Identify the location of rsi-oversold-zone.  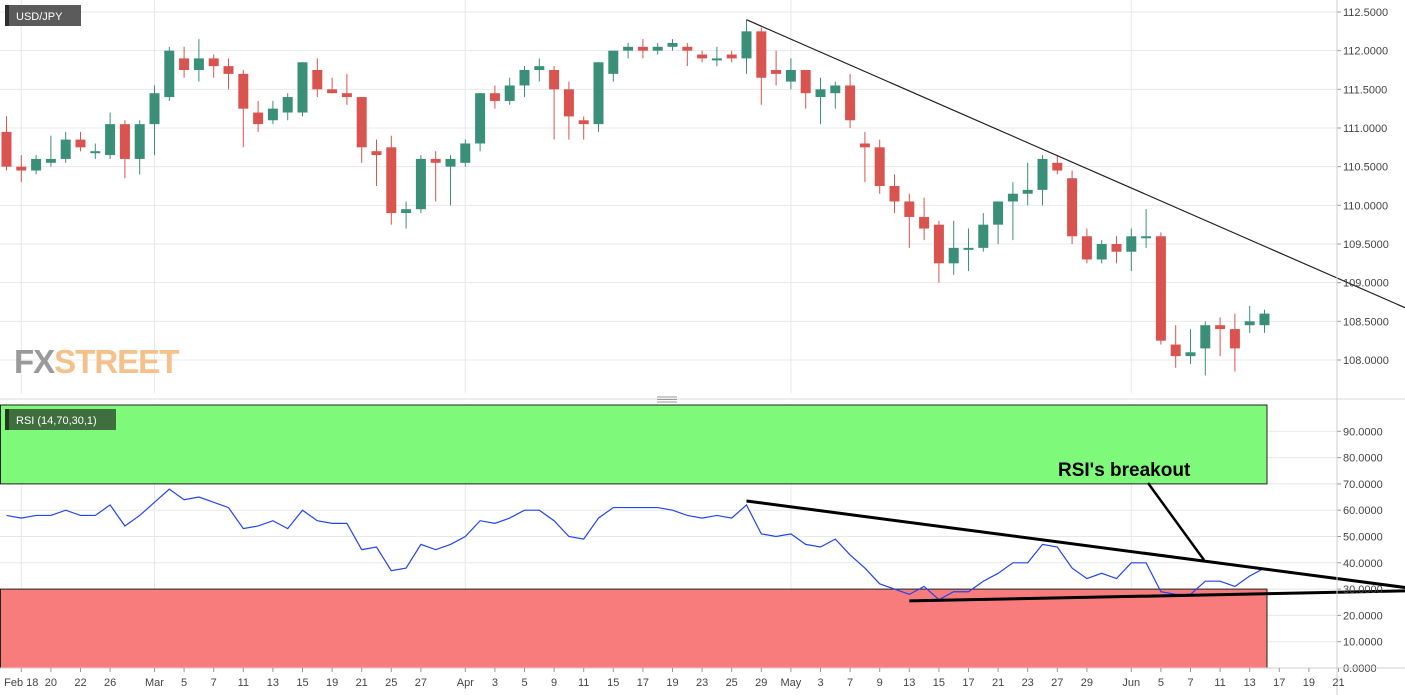
(634, 628).